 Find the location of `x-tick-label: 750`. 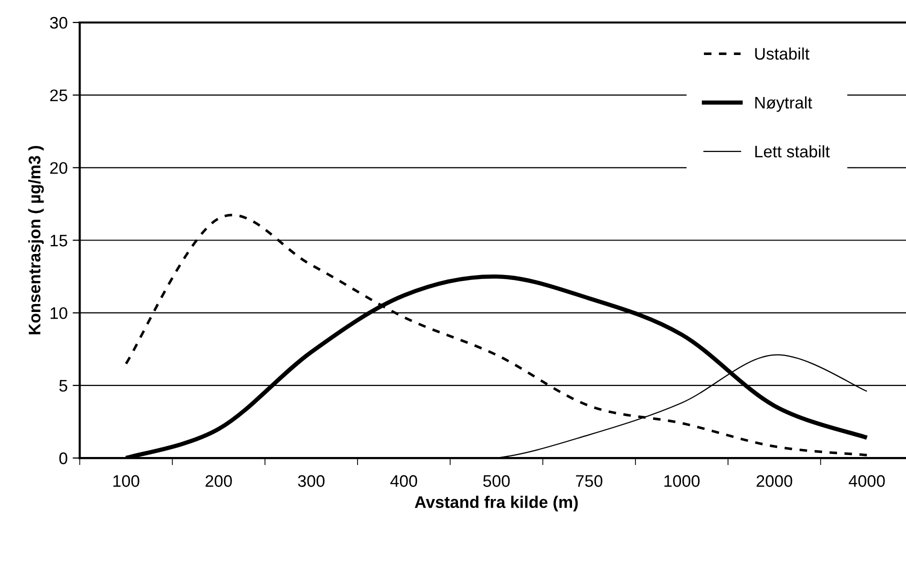

x-tick-label: 750 is located at coordinates (589, 481).